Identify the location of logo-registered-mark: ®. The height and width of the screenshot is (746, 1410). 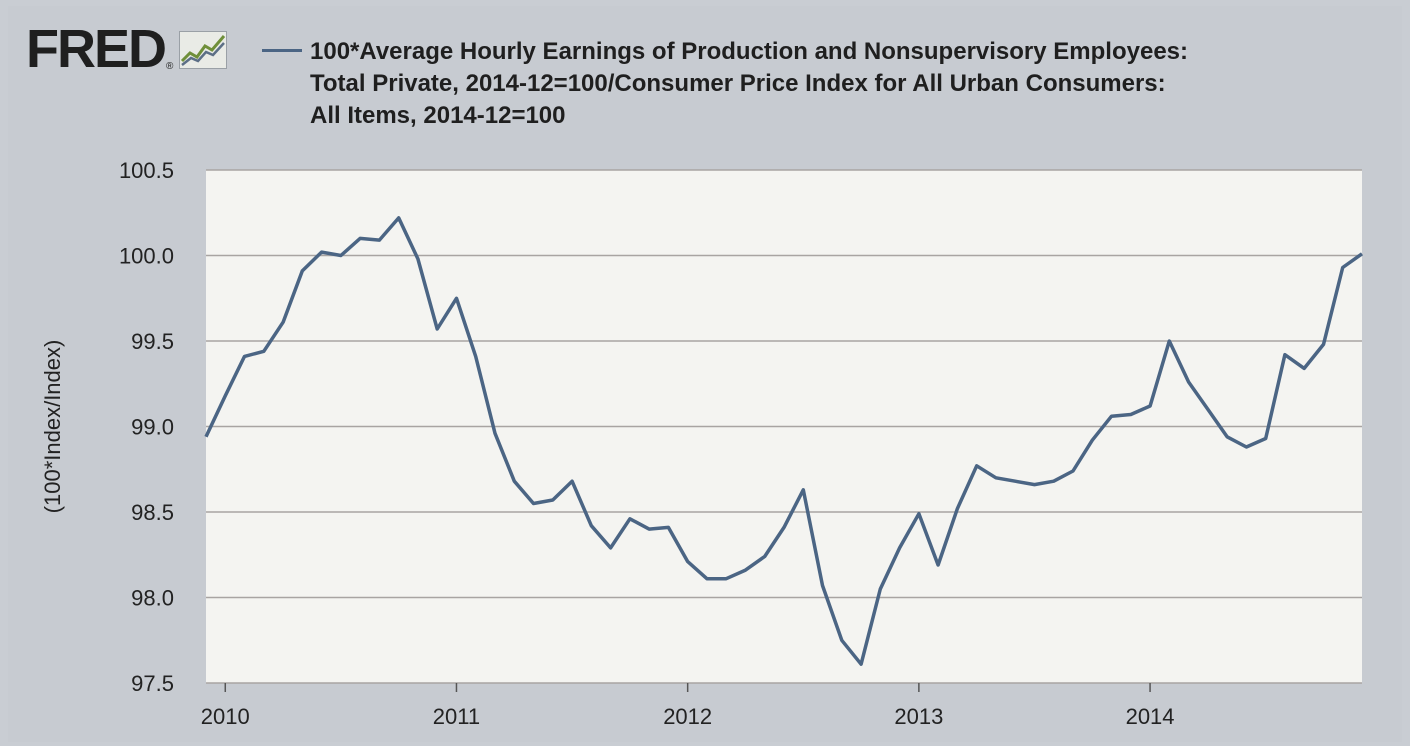
(170, 66).